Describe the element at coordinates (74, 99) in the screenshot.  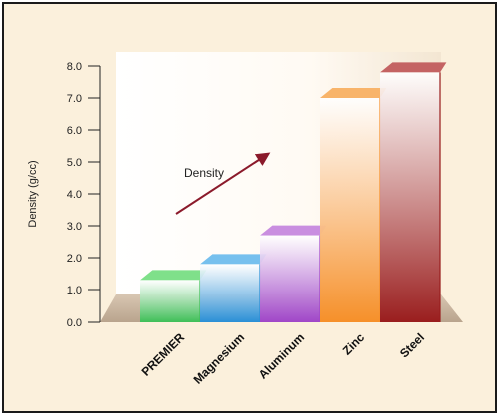
I see `y-tick-label: 7.0` at that location.